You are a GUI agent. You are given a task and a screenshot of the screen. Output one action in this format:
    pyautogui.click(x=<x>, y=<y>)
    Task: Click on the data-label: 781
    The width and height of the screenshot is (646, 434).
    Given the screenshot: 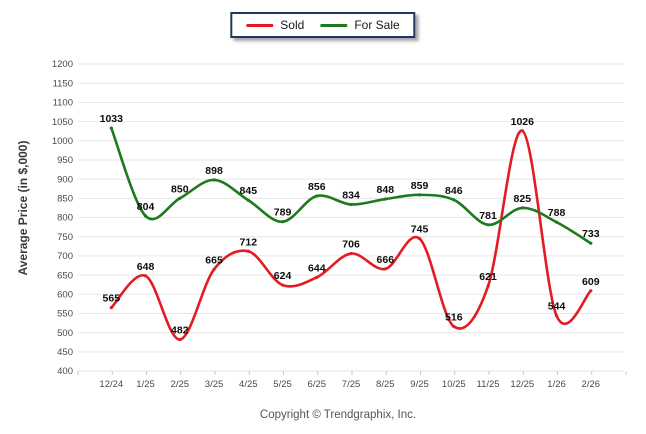 What is the action you would take?
    pyautogui.click(x=488, y=216)
    